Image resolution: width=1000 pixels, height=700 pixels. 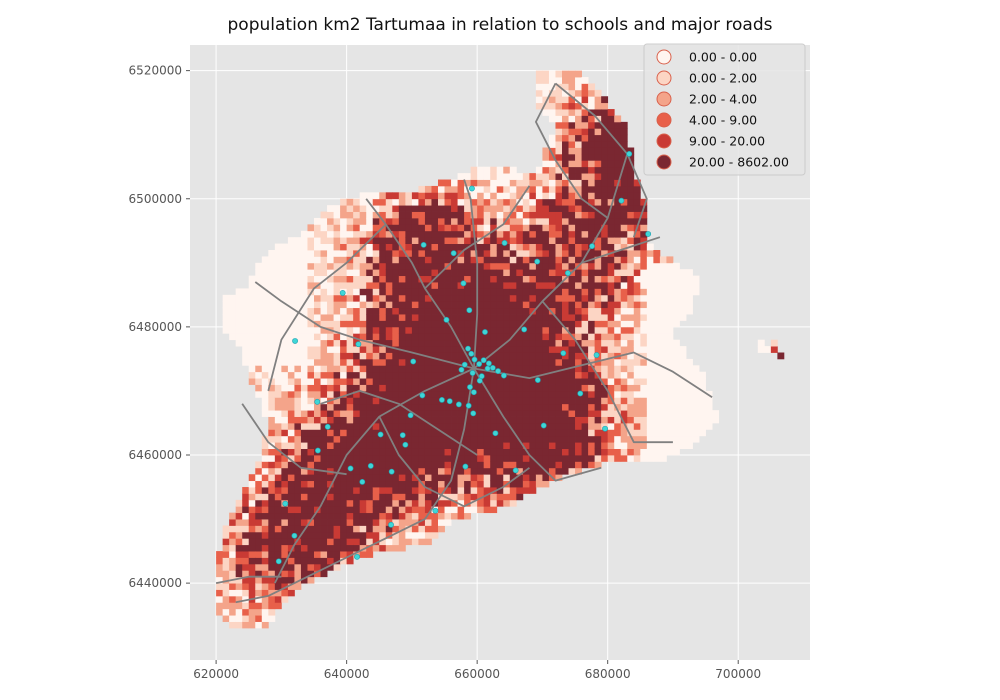 What do you see at coordinates (318, 450) in the screenshot?
I see `school-point` at bounding box center [318, 450].